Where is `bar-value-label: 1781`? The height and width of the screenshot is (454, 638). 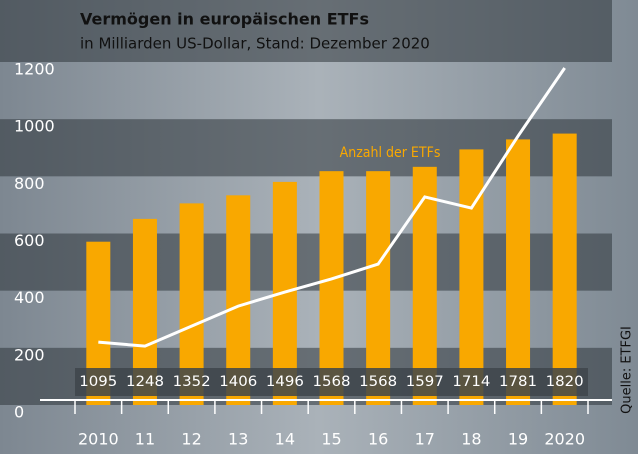 bar-value-label: 1781 is located at coordinates (518, 382).